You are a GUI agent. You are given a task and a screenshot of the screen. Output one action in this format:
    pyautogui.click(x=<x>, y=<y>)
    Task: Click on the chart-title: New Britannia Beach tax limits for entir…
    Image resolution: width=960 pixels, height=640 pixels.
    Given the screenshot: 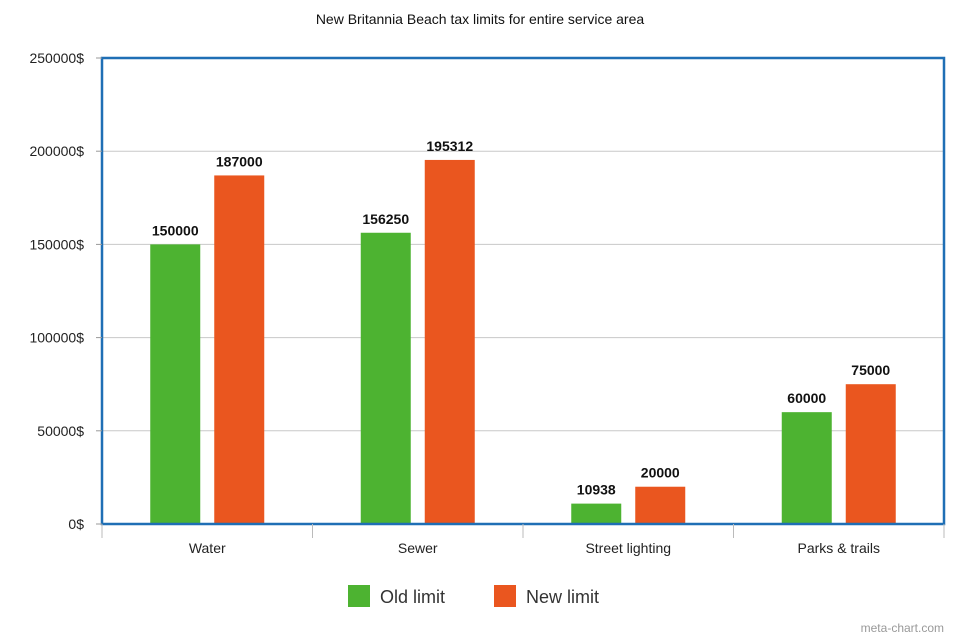 What is the action you would take?
    pyautogui.click(x=480, y=19)
    